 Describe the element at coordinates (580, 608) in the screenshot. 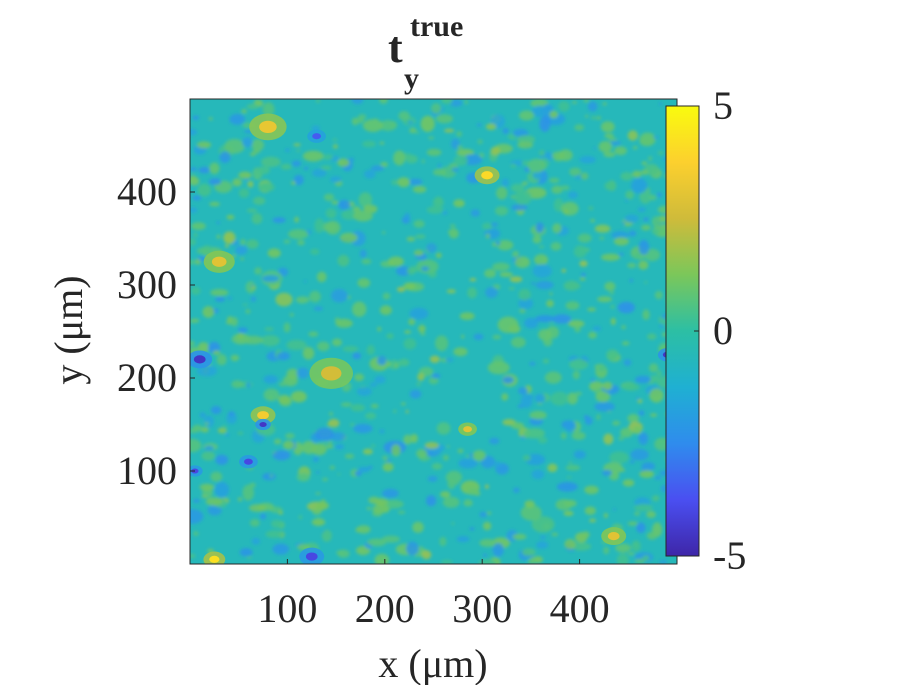

I see `x-tick-label: 400` at that location.